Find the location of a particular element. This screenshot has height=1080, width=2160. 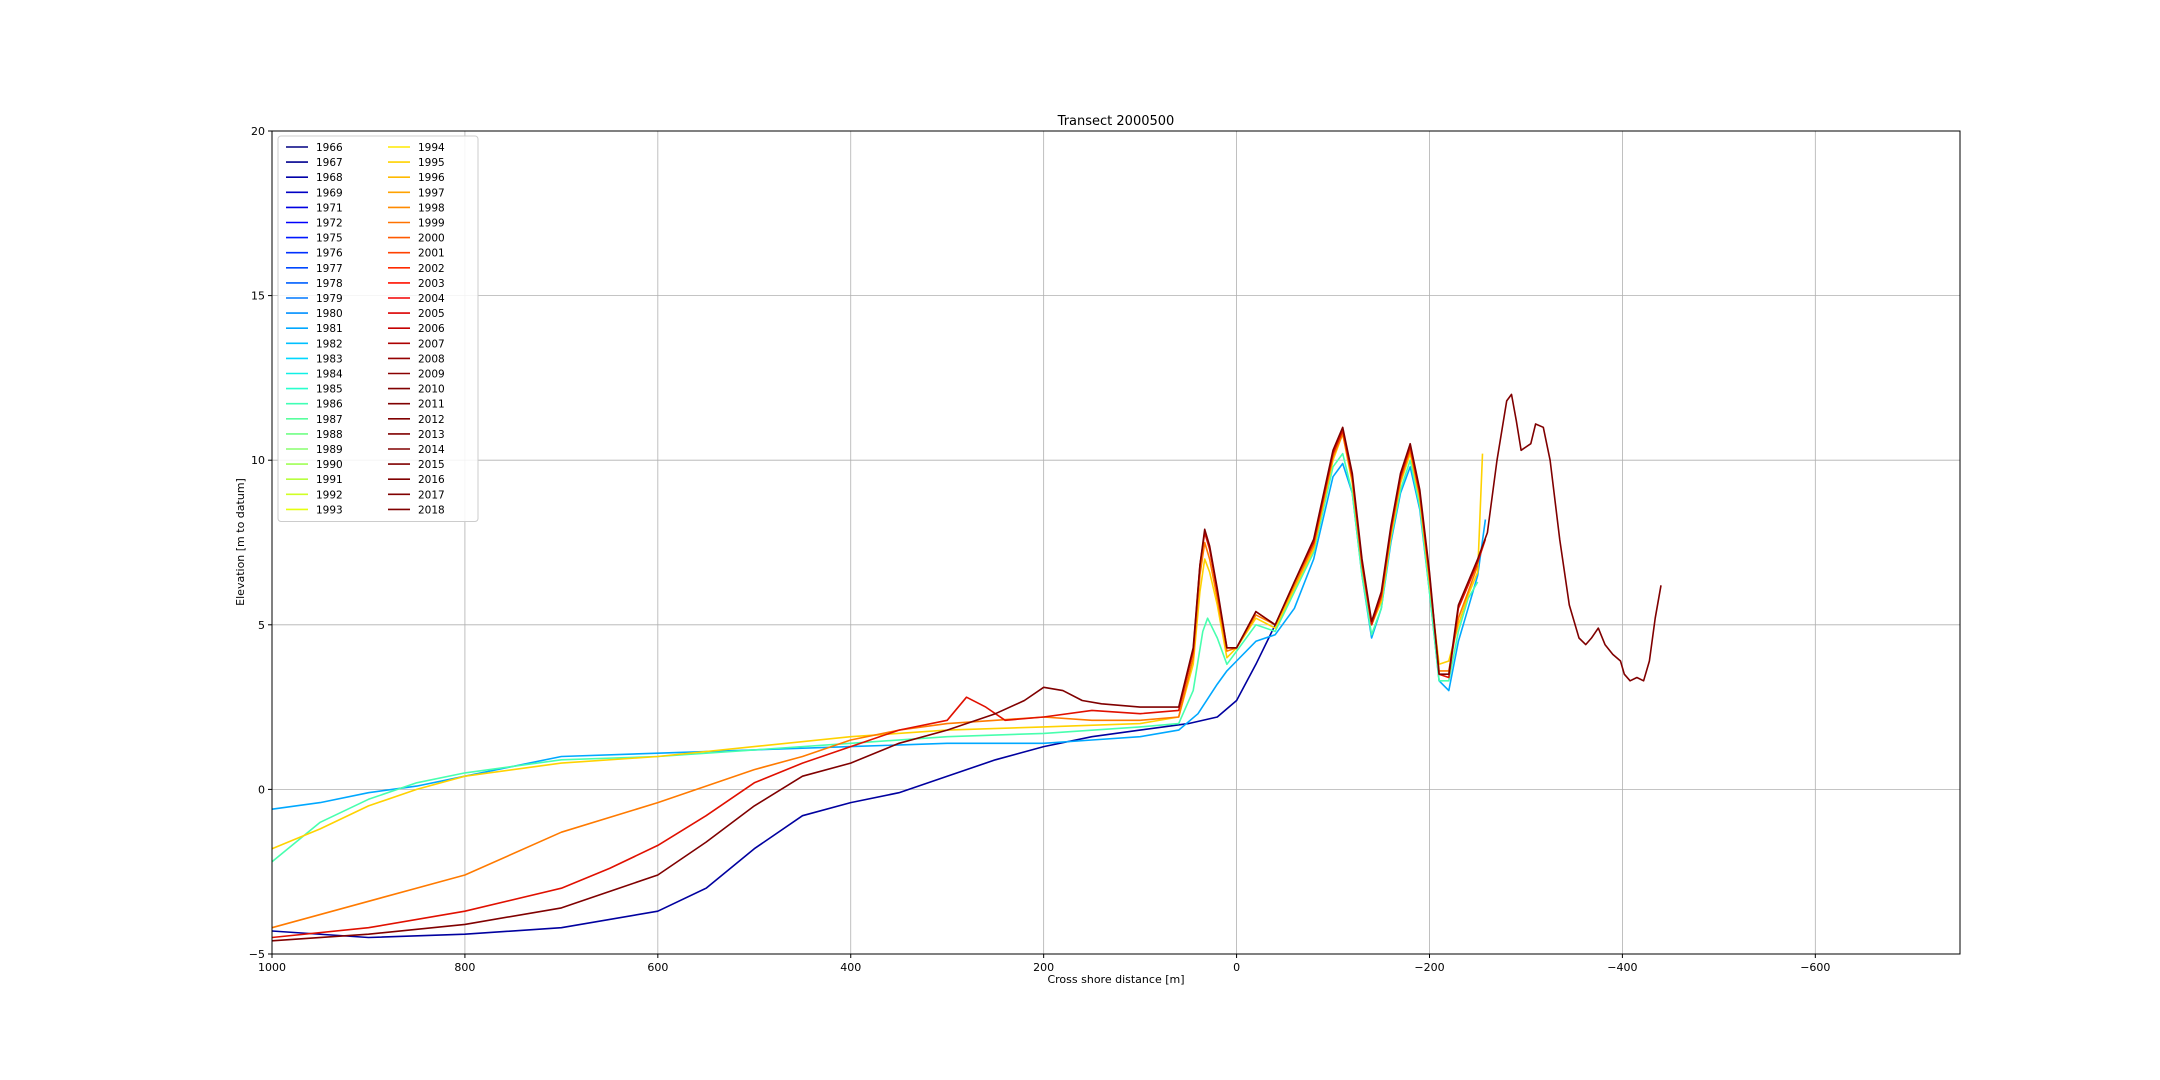

y-tick-label: 10 is located at coordinates (258, 460).